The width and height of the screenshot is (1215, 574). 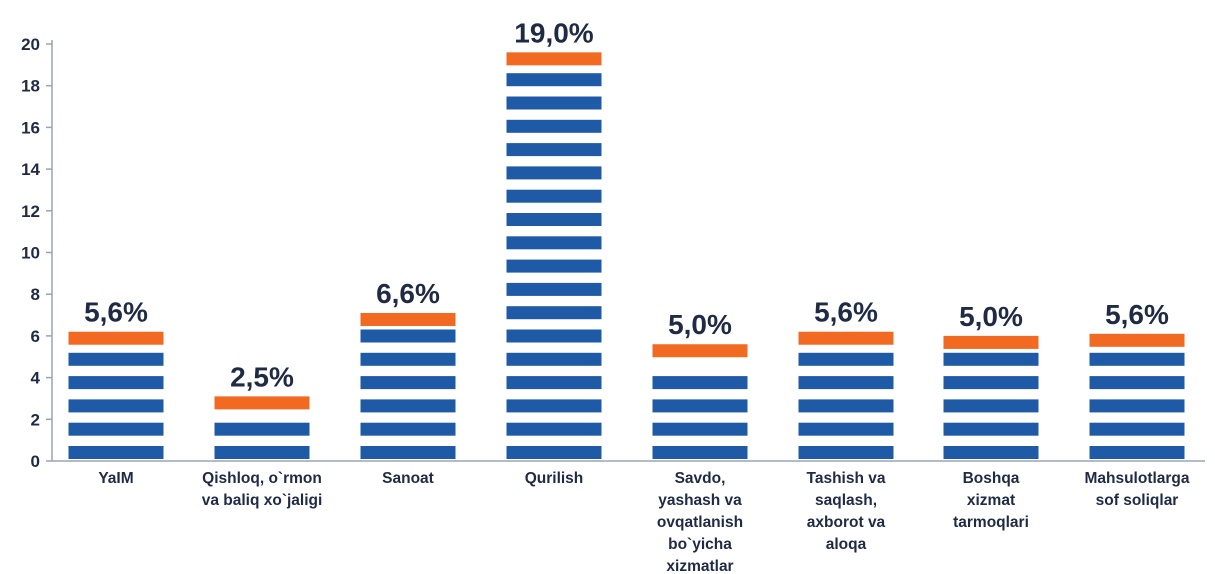 I want to click on category-label-line: bo`yicha, so click(x=700, y=544).